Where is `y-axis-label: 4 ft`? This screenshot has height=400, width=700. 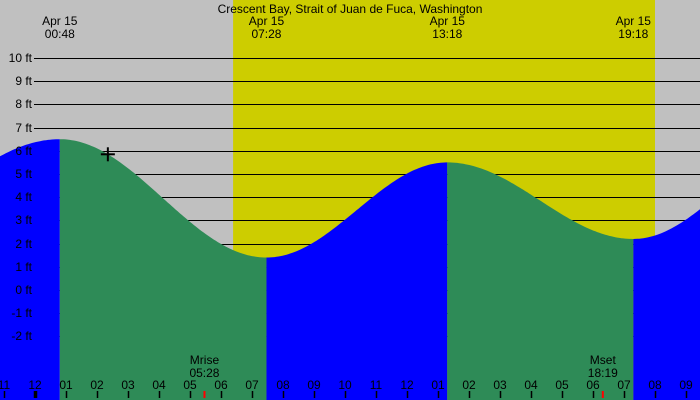
y-axis-label: 4 ft is located at coordinates (23, 197).